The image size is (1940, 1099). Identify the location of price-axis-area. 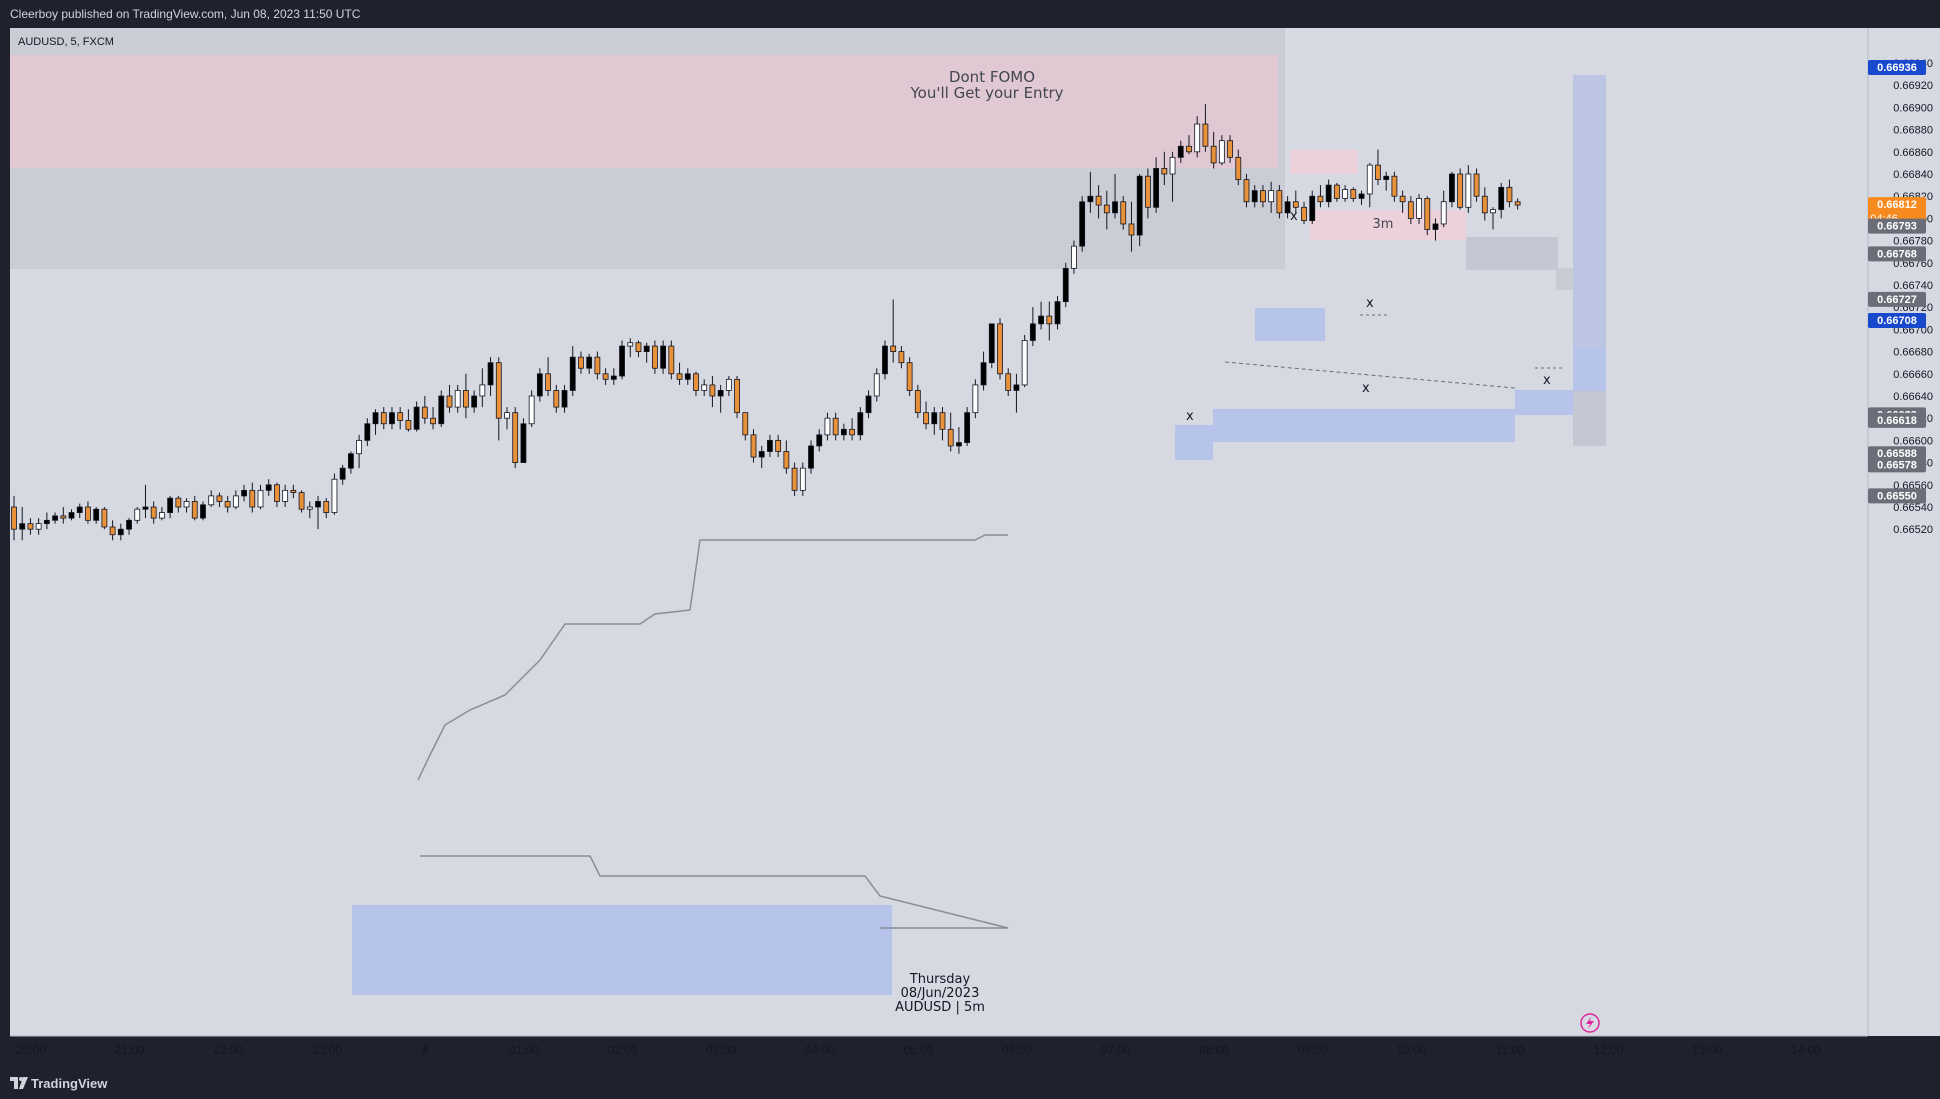
(1904, 532).